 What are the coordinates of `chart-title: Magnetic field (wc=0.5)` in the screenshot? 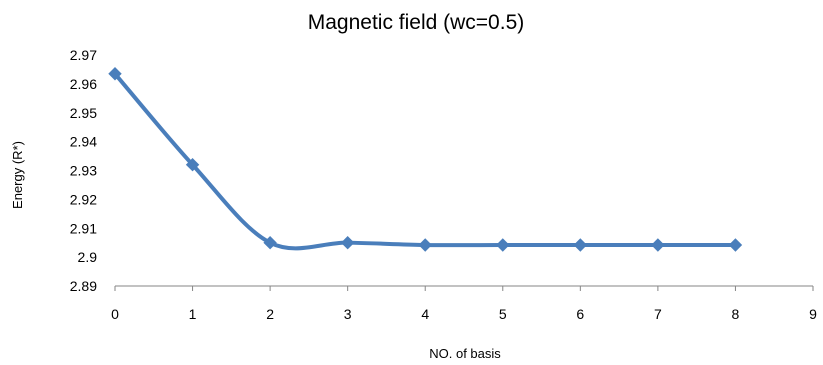 It's located at (416, 22).